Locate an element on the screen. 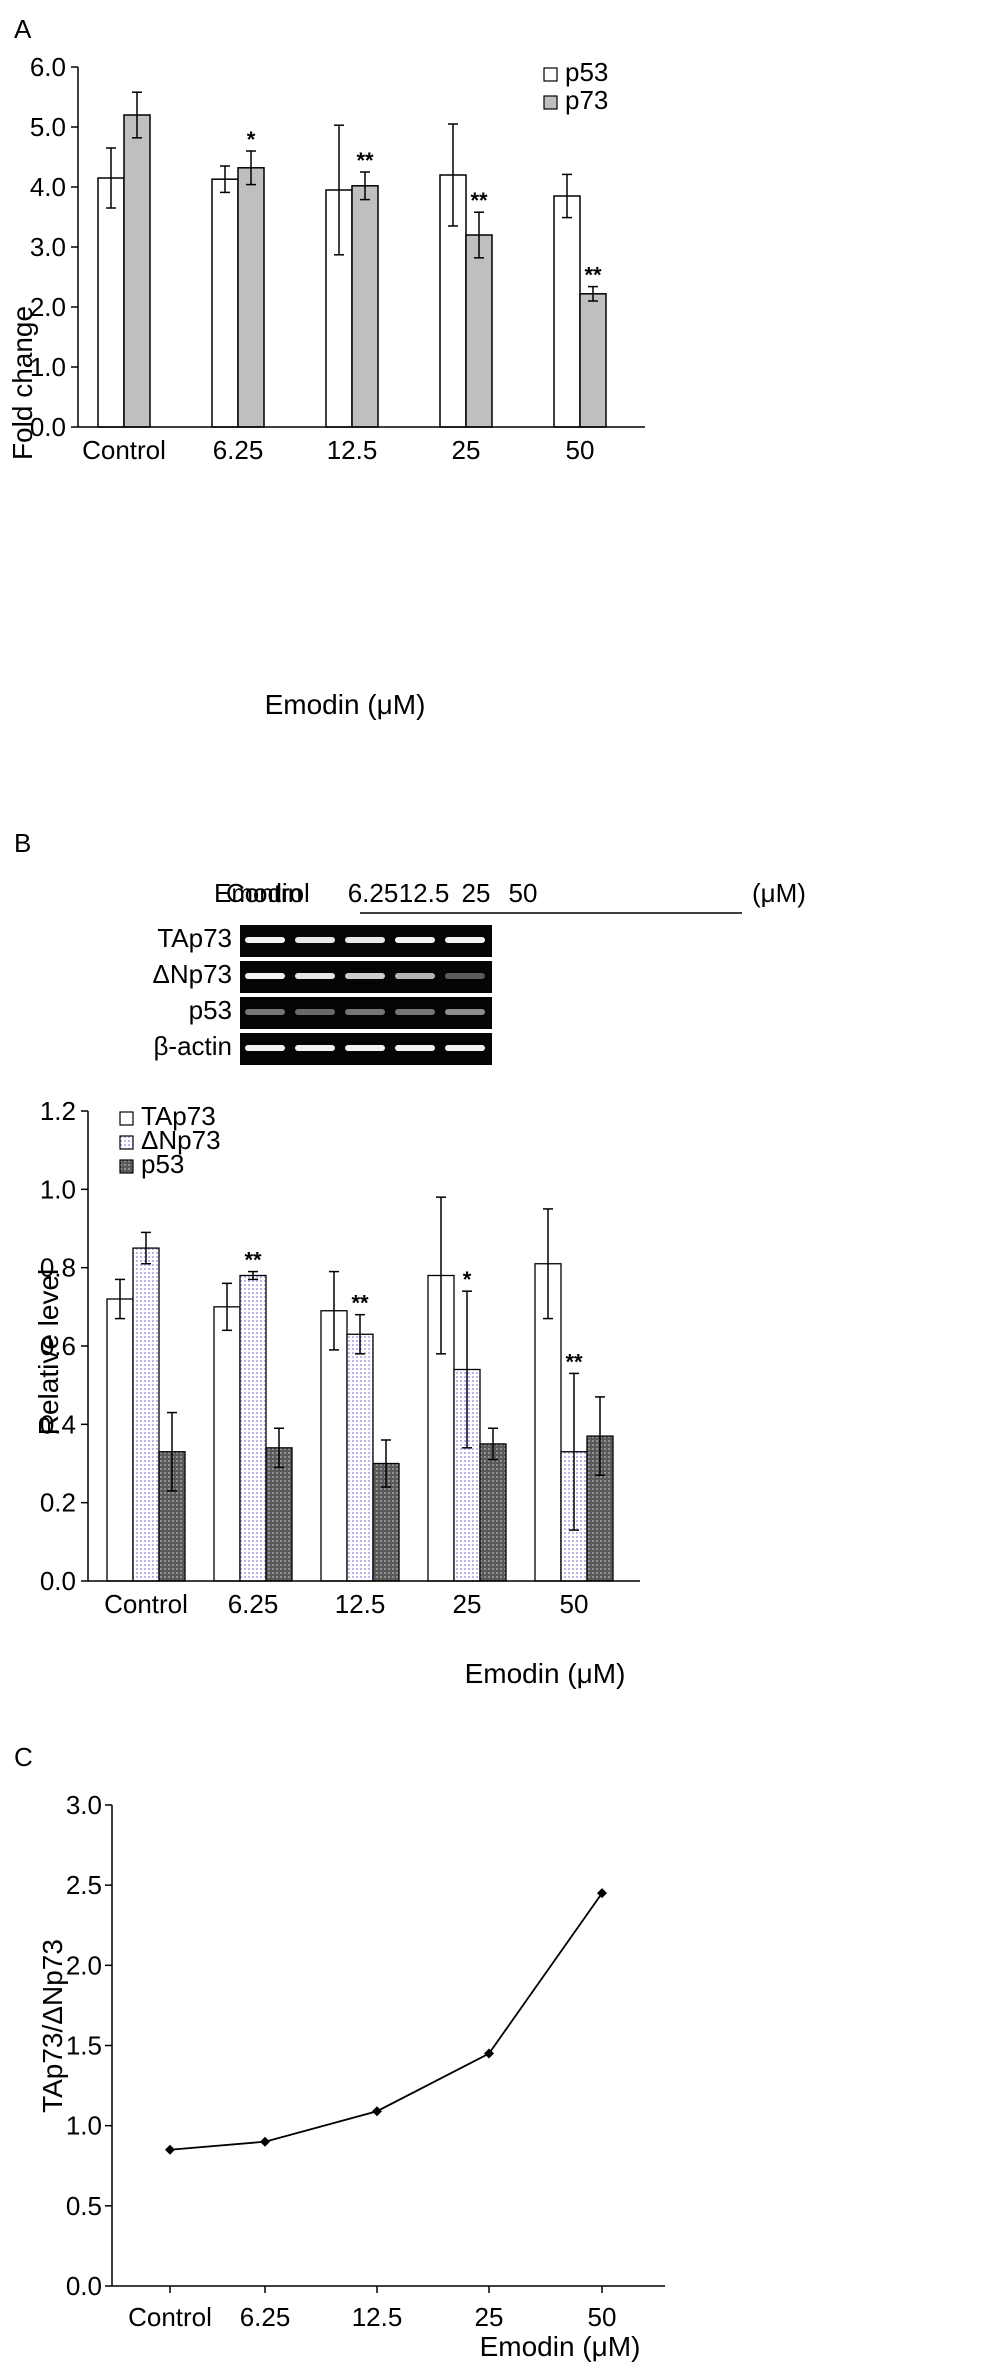 The image size is (1007, 2371). legend-item-p53: p53 is located at coordinates (151, 1164).